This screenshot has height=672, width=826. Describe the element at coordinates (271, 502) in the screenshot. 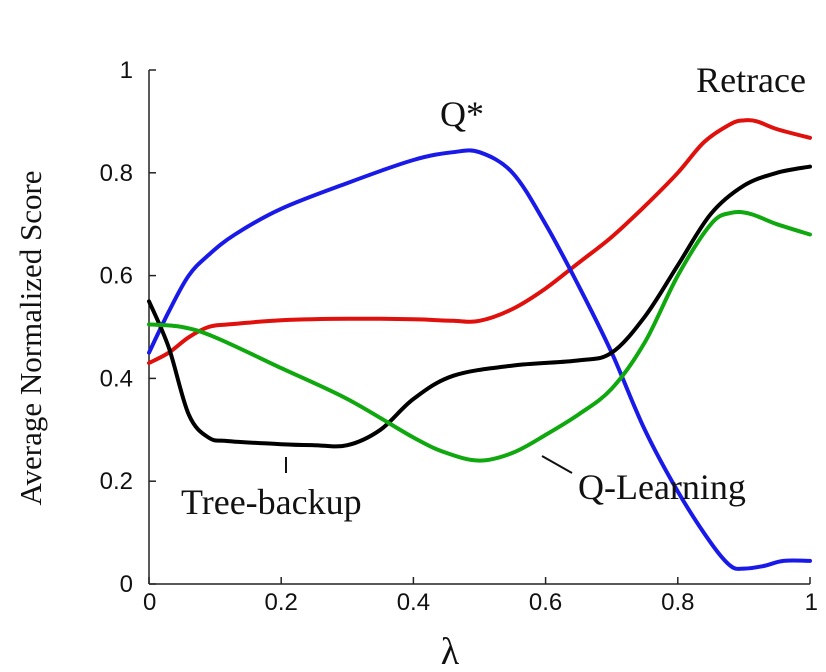

I see `annotation-tree-backup: Tree-backup` at that location.